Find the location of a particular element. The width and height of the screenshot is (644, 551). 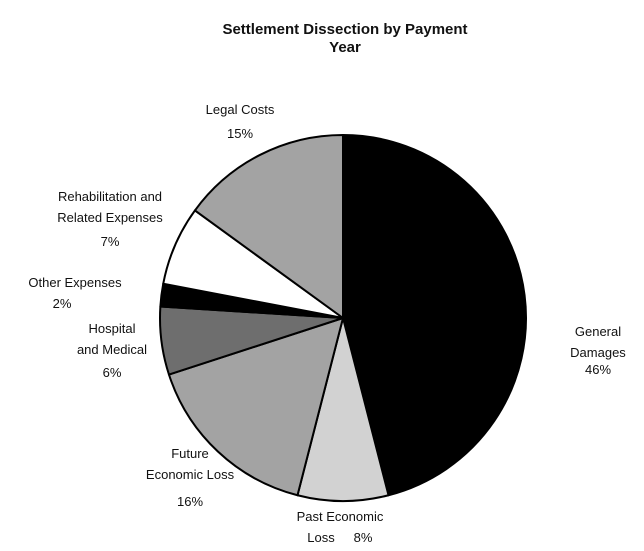

slice-value-label: 46% is located at coordinates (598, 369).